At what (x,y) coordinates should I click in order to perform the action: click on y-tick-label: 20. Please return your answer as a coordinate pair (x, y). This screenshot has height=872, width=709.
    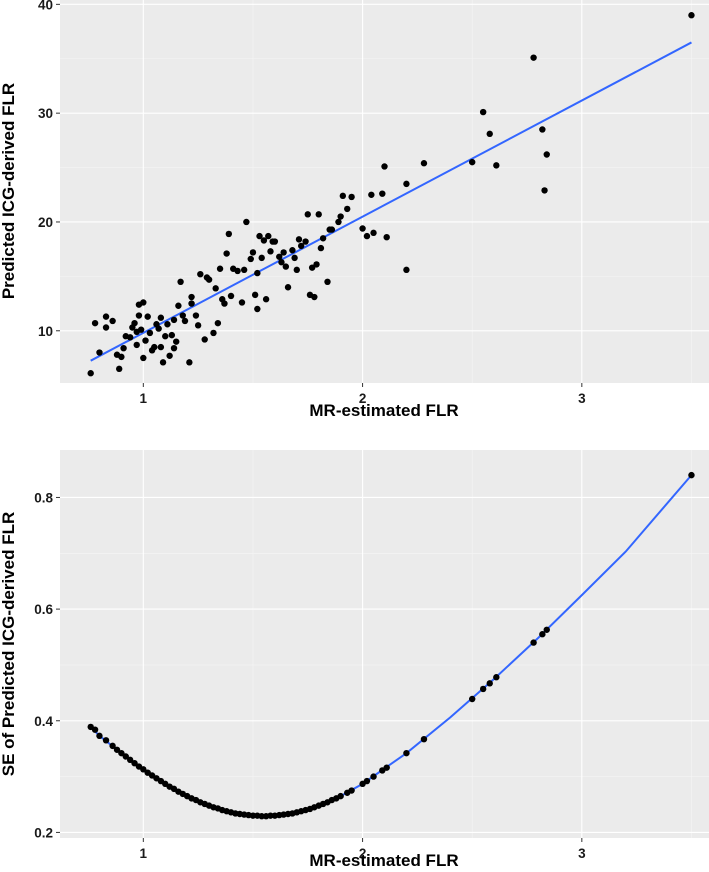
    Looking at the image, I should click on (45, 222).